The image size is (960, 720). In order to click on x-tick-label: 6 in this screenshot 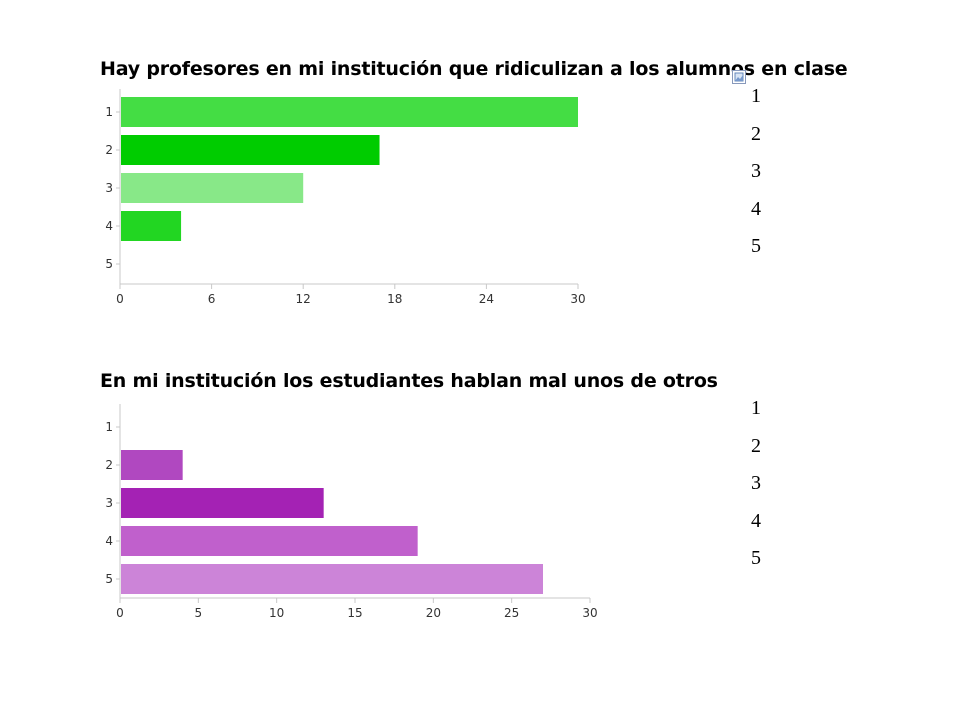, I will do `click(212, 299)`.